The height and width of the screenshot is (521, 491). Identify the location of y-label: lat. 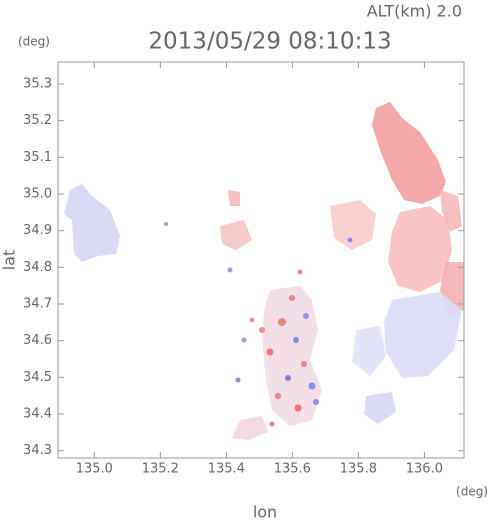
(9, 260).